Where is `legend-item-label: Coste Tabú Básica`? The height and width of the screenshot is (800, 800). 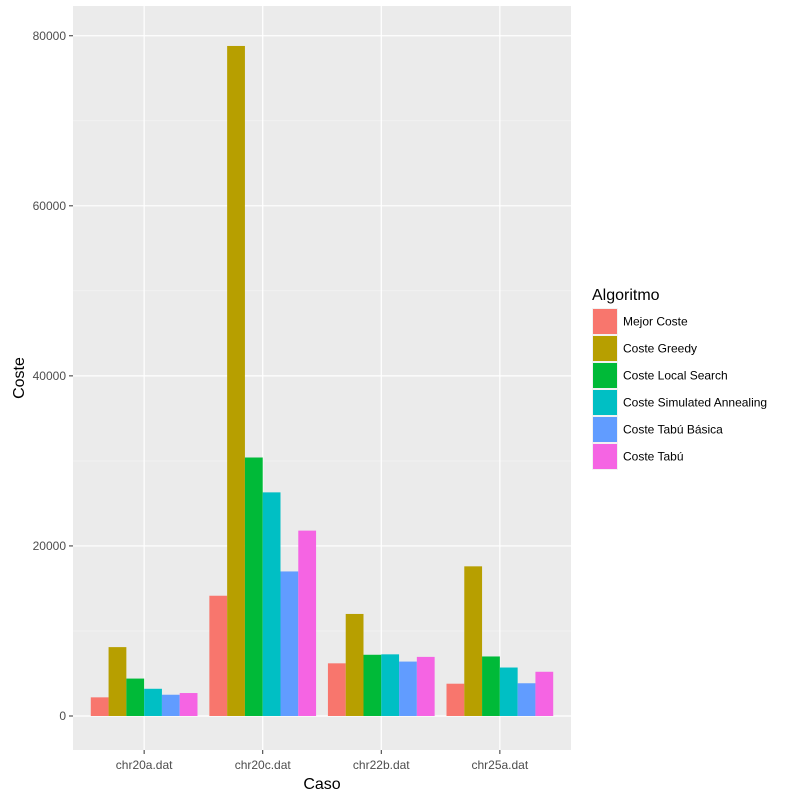
legend-item-label: Coste Tabú Básica is located at coordinates (673, 430).